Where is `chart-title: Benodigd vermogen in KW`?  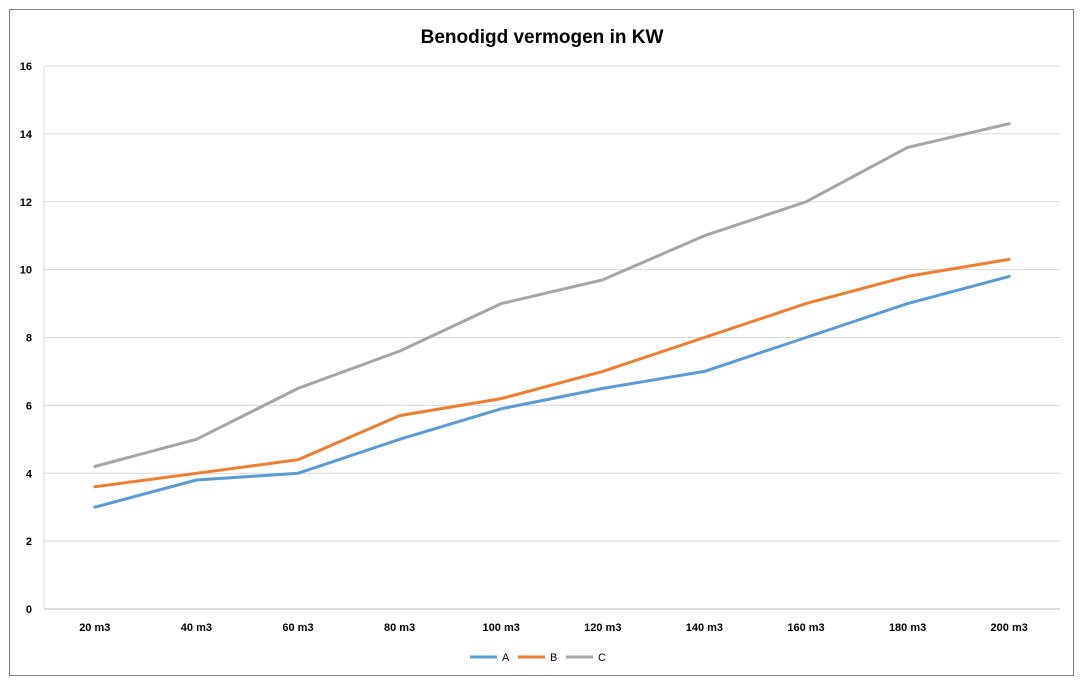 chart-title: Benodigd vermogen in KW is located at coordinates (542, 37).